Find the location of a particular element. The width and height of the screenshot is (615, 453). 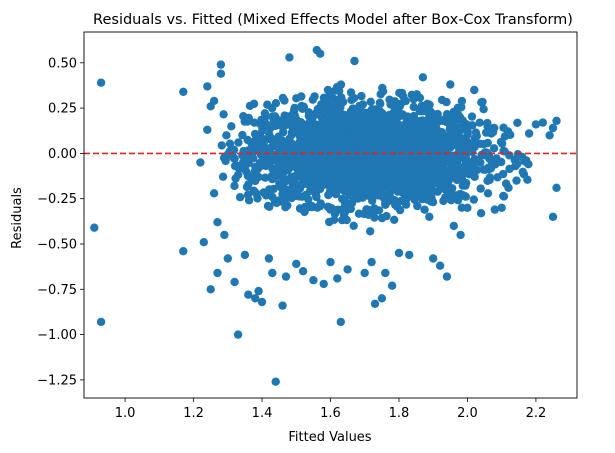

y-tick-label: 0.25 is located at coordinates (62, 109).